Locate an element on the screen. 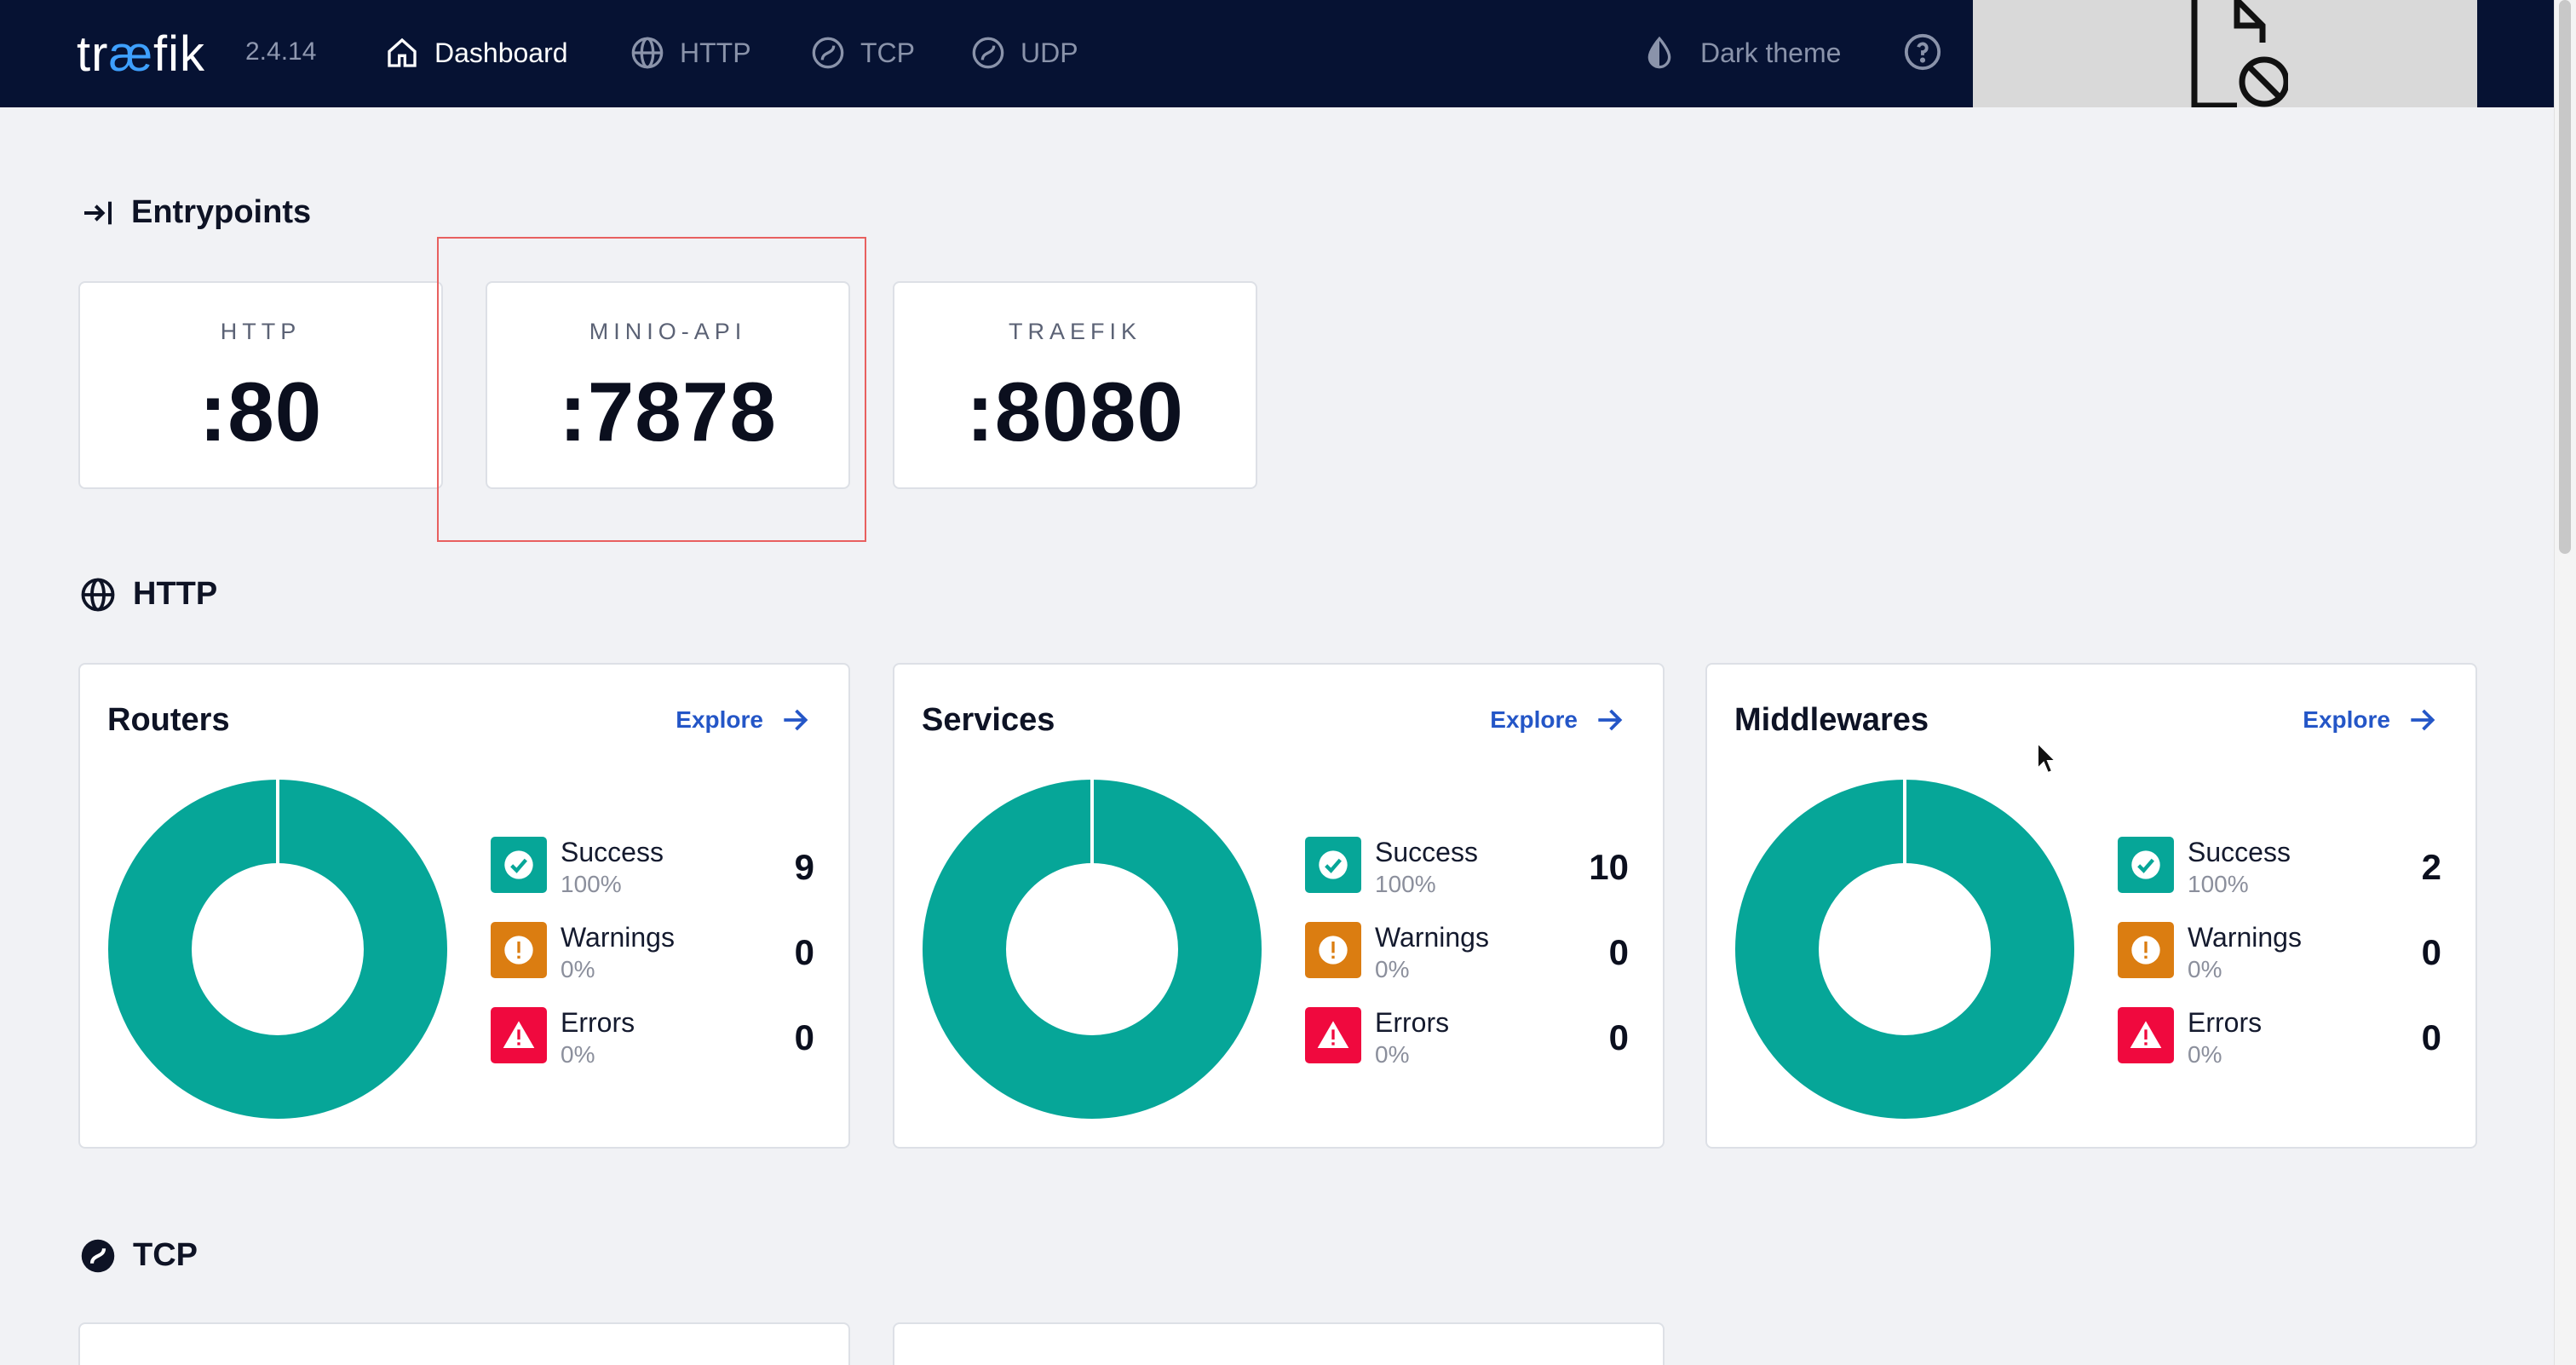 This screenshot has width=2576, height=1365. entrypoint-port: :8080 is located at coordinates (1075, 411).